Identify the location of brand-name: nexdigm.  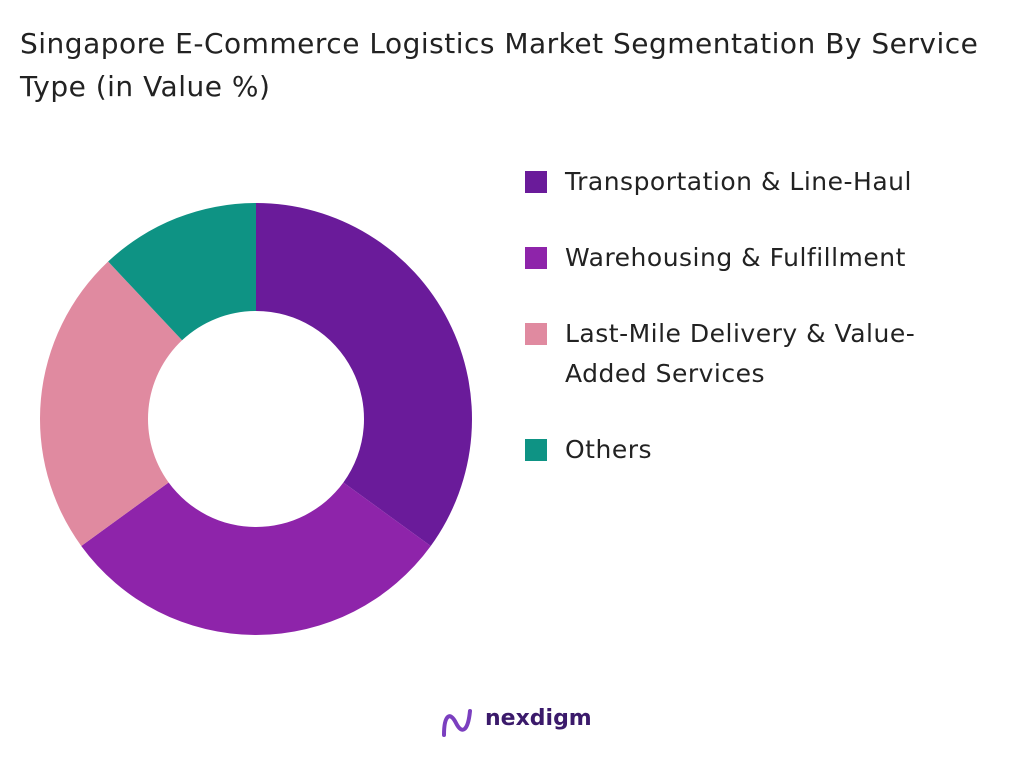
(538, 718).